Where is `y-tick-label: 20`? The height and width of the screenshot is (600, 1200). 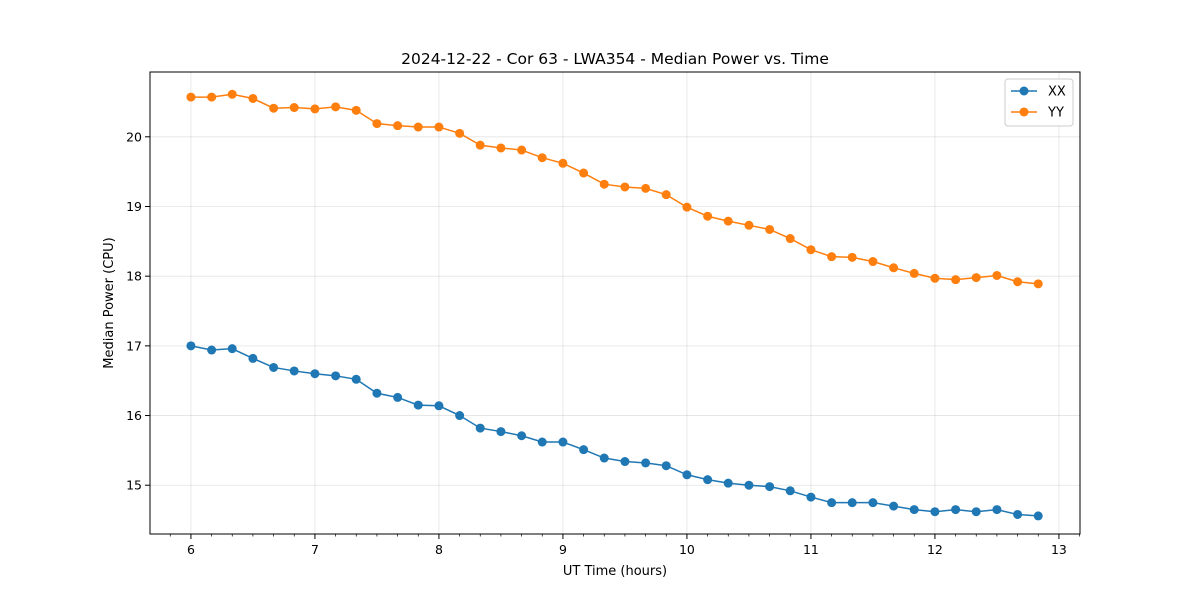 y-tick-label: 20 is located at coordinates (134, 136).